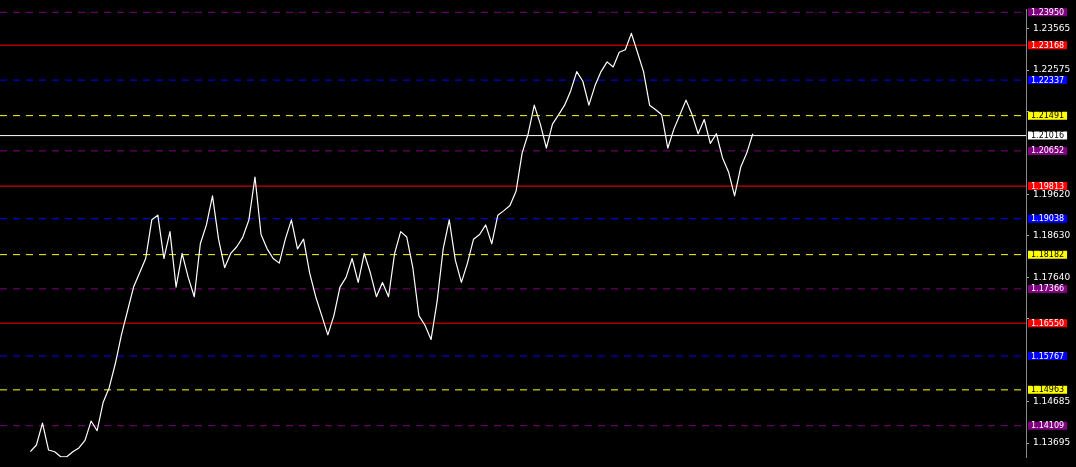  What do you see at coordinates (1052, 442) in the screenshot?
I see `y-tick-label: 1.13695` at bounding box center [1052, 442].